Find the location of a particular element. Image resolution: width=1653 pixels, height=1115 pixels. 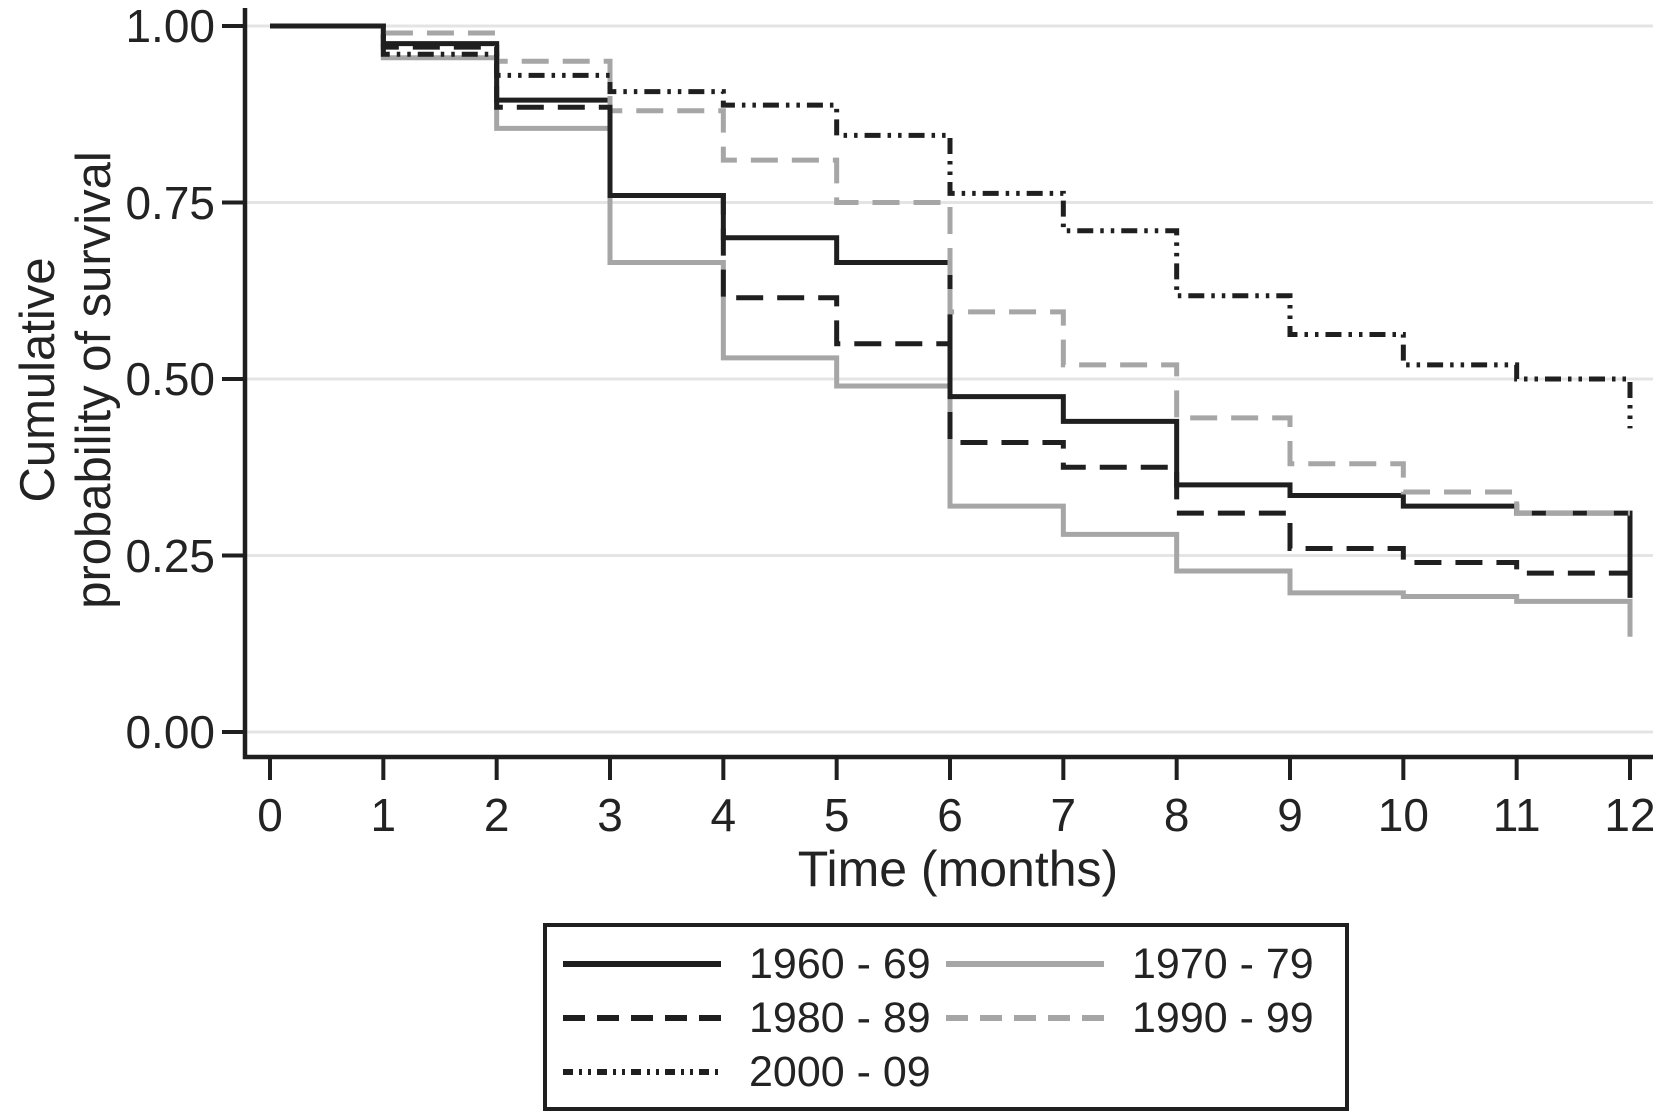

legend-swatch-1960-69-solid-black-line is located at coordinates (642, 964).